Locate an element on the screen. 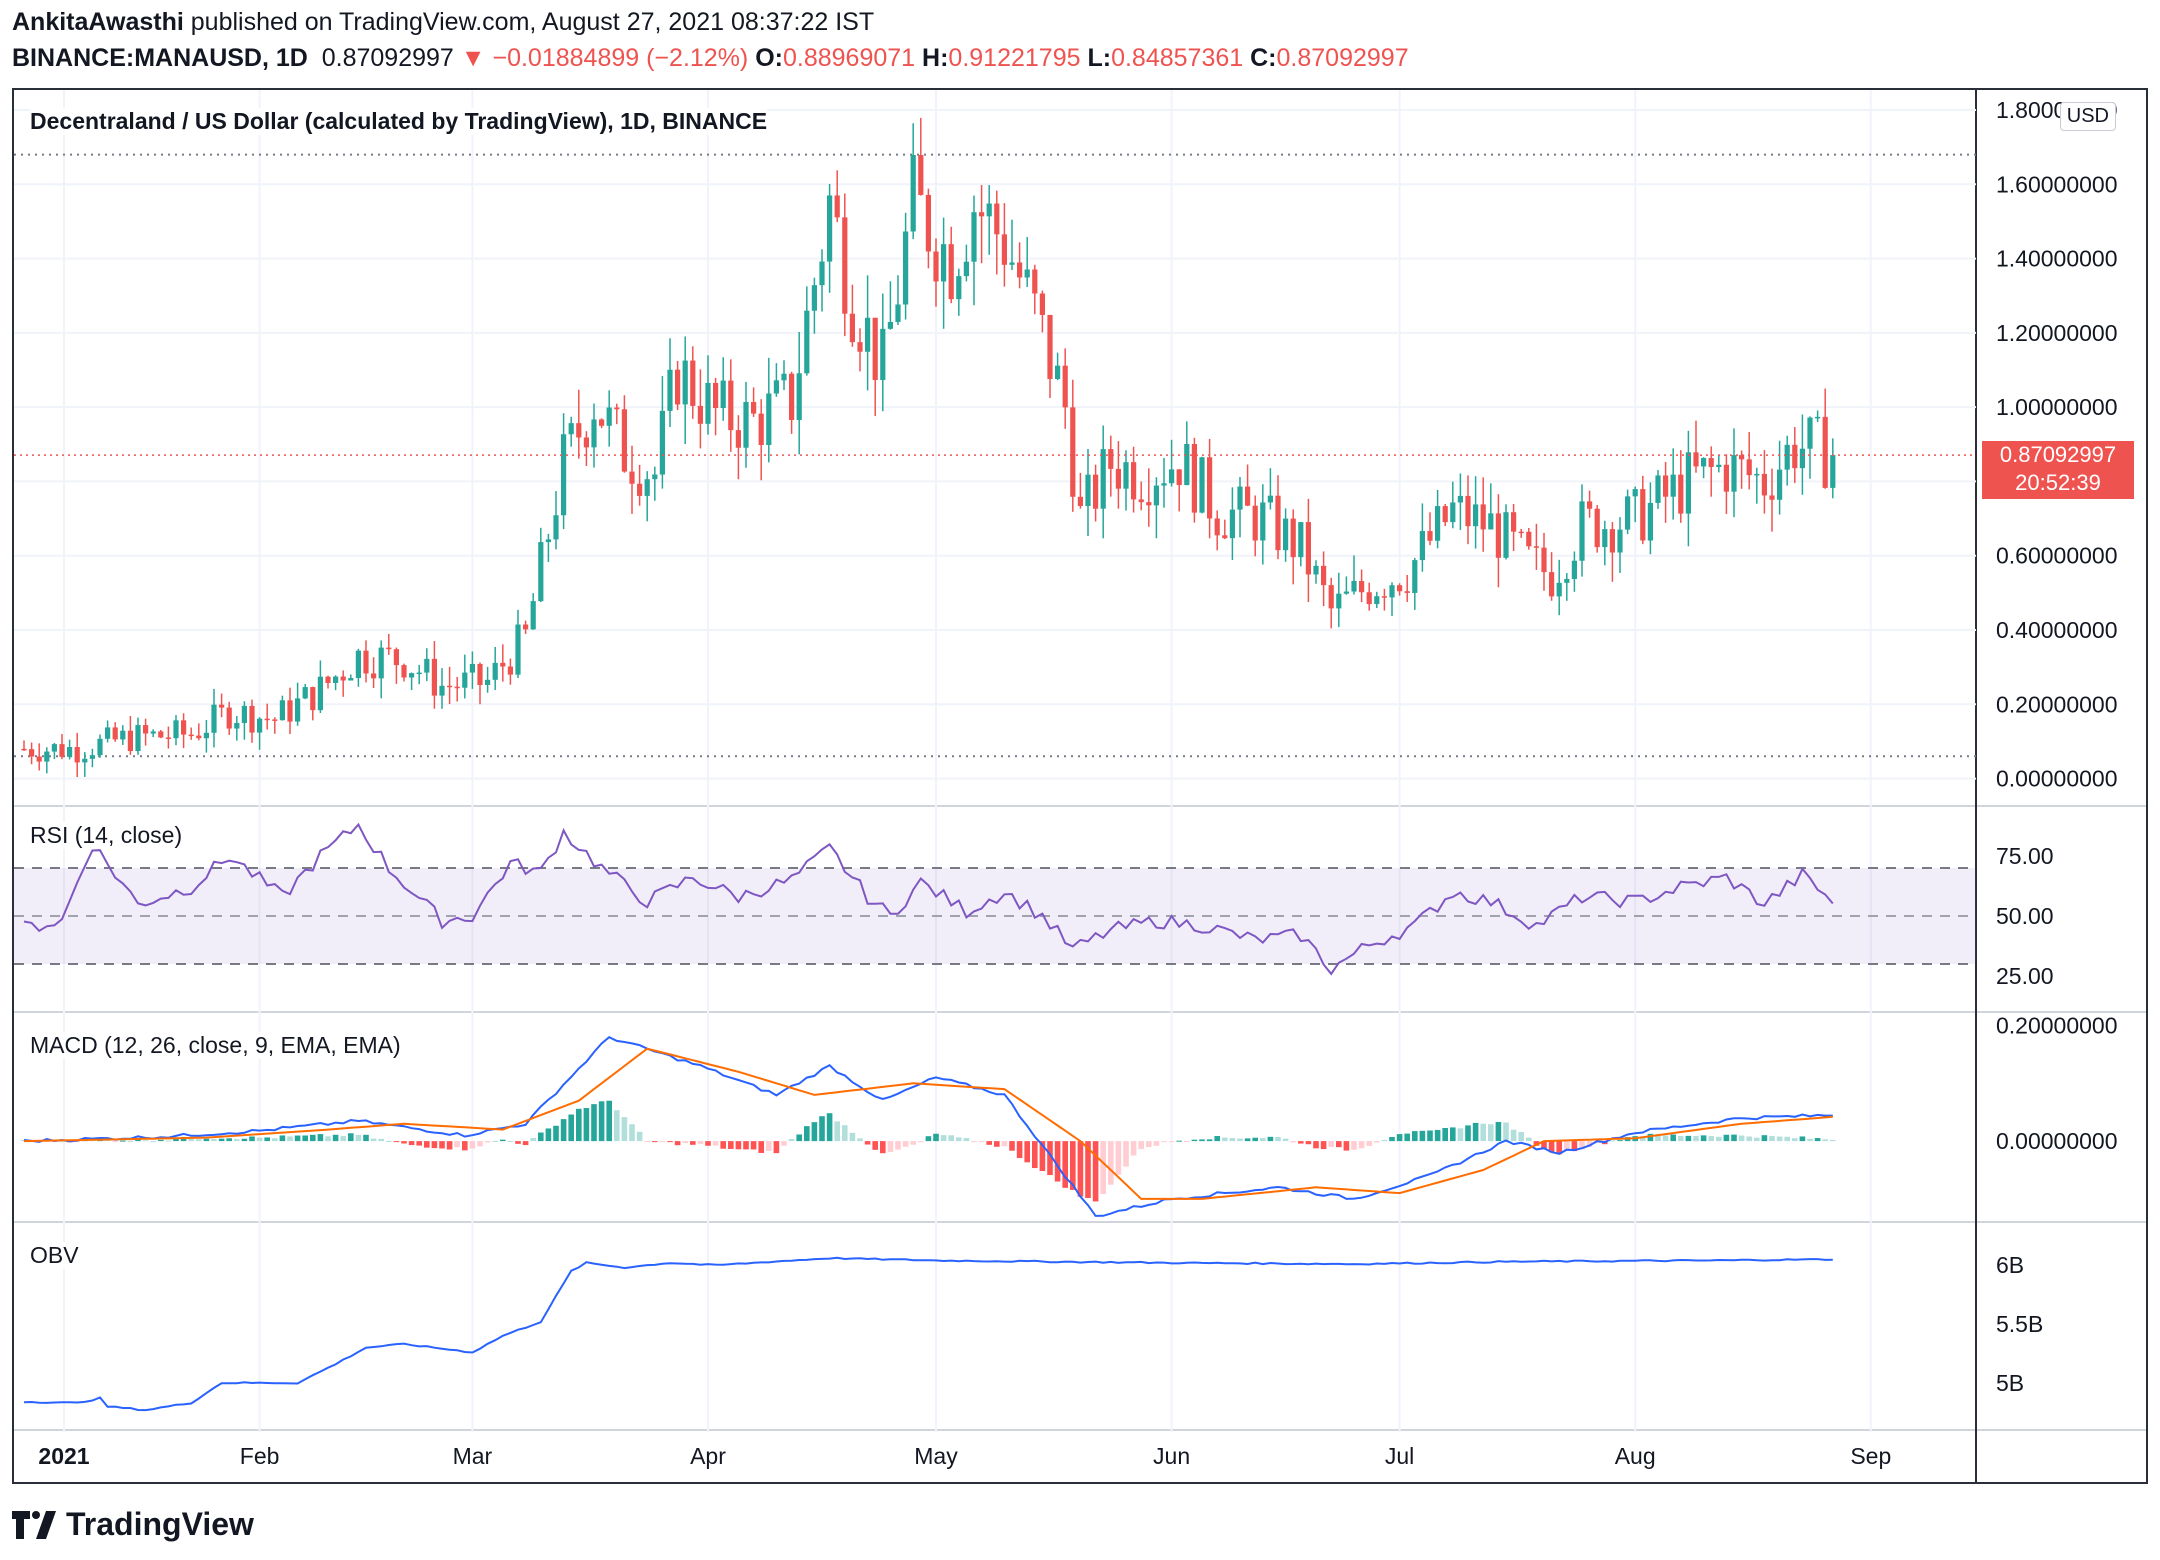  last-price-label: 0.87092997 20:52:39 is located at coordinates (2058, 470).